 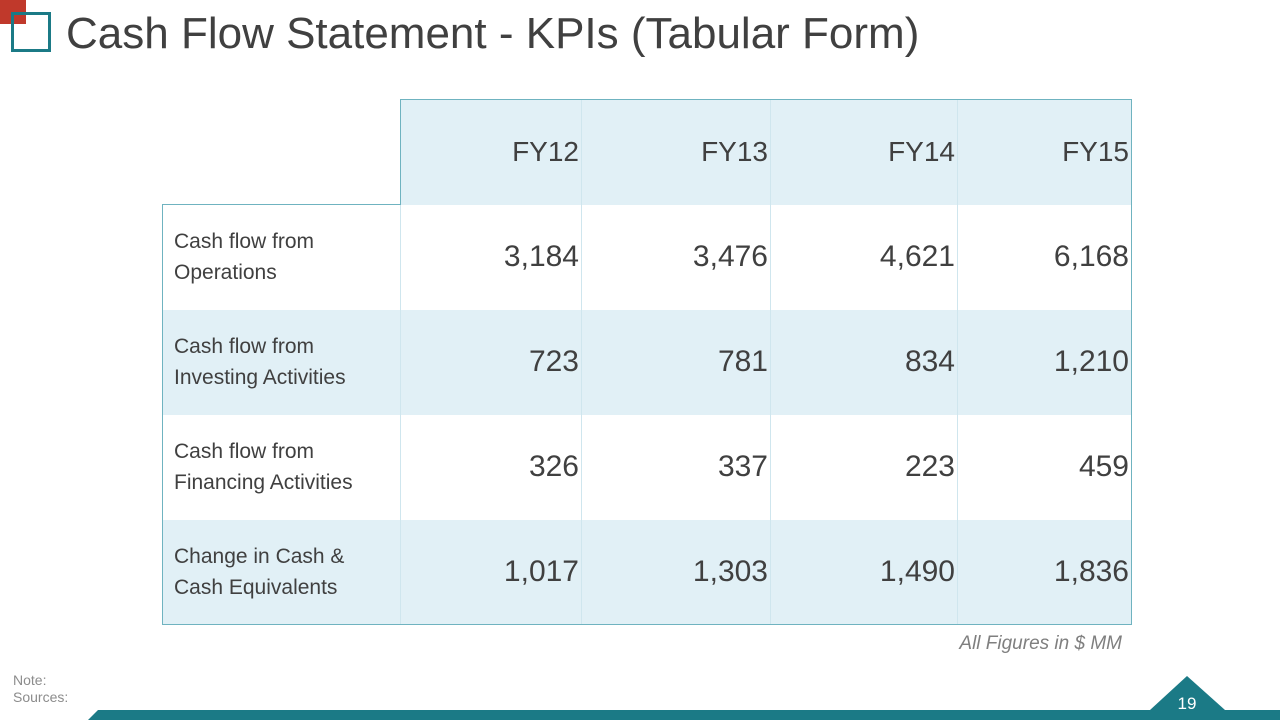 I want to click on table-cell-value: 223, so click(x=864, y=467).